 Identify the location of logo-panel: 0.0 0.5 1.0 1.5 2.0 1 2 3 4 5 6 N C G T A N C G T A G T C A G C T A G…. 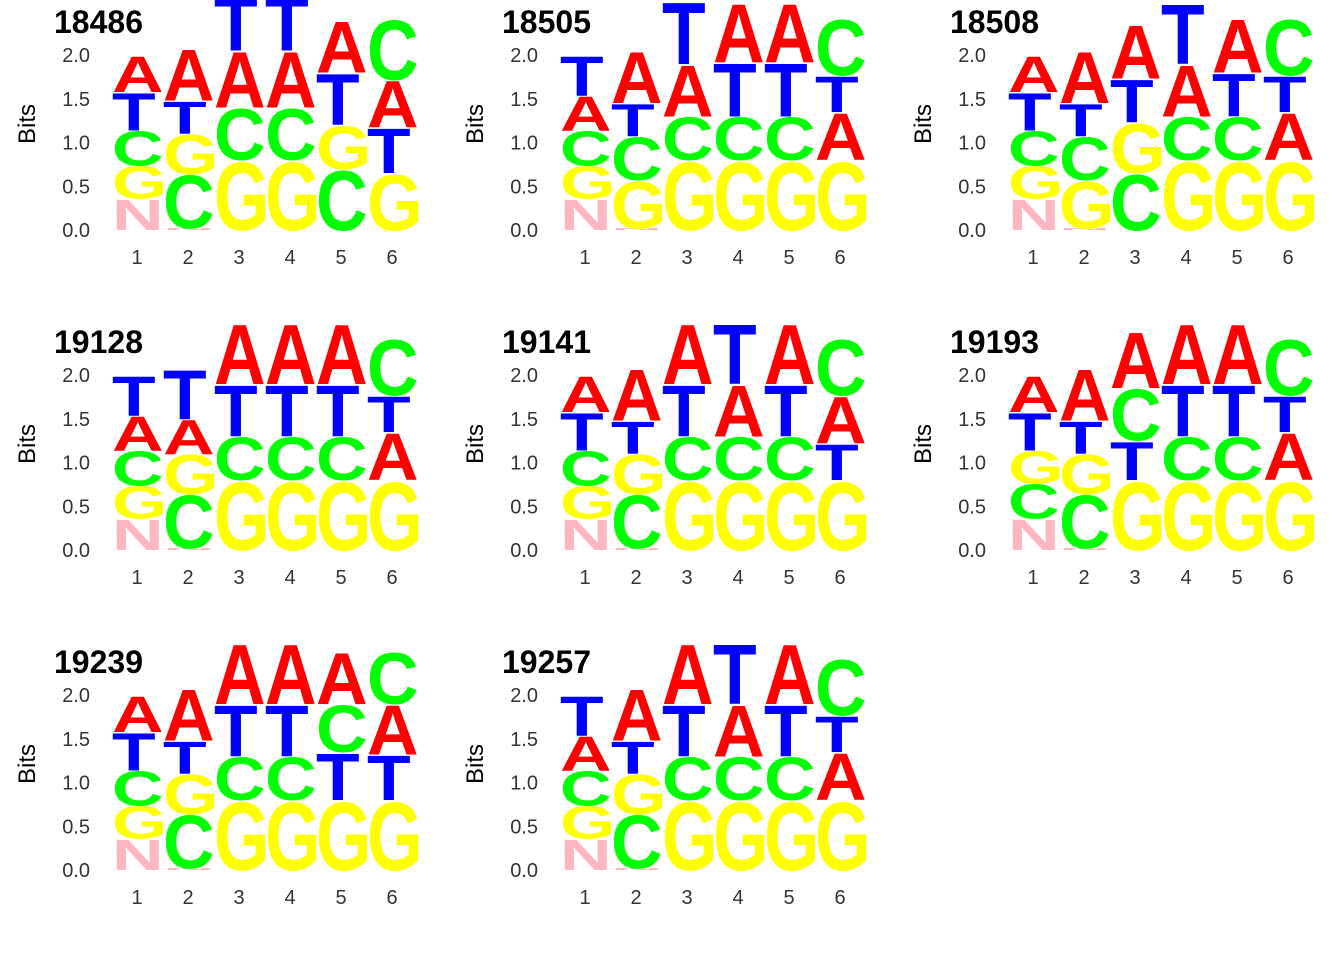
(1116, 463).